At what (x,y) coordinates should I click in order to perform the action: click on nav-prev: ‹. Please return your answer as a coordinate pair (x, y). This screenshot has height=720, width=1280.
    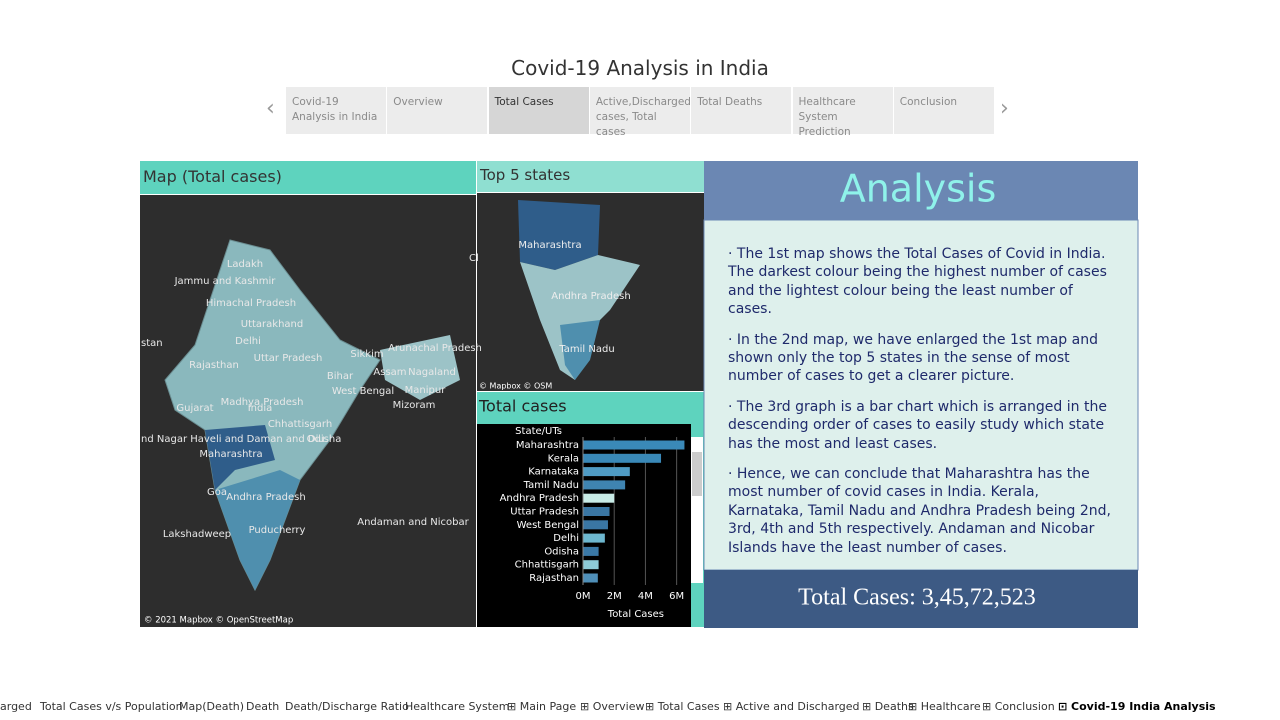
    Looking at the image, I should click on (270, 108).